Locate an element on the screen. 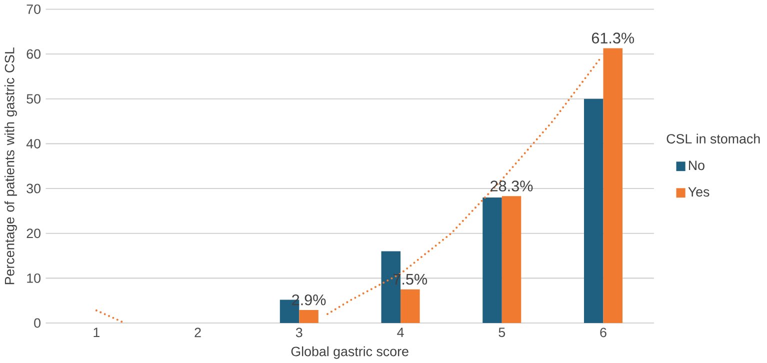  legend-label: Yes is located at coordinates (699, 191).